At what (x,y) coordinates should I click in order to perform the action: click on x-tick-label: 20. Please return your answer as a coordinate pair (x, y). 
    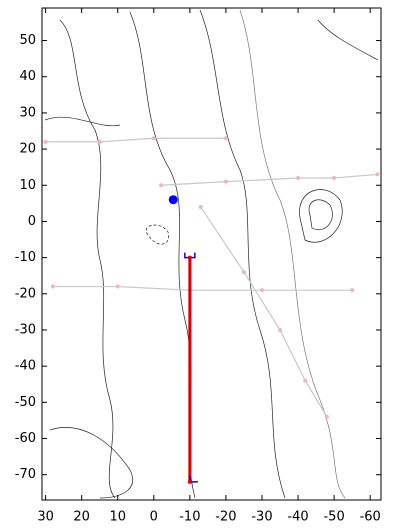
    Looking at the image, I should click on (81, 517).